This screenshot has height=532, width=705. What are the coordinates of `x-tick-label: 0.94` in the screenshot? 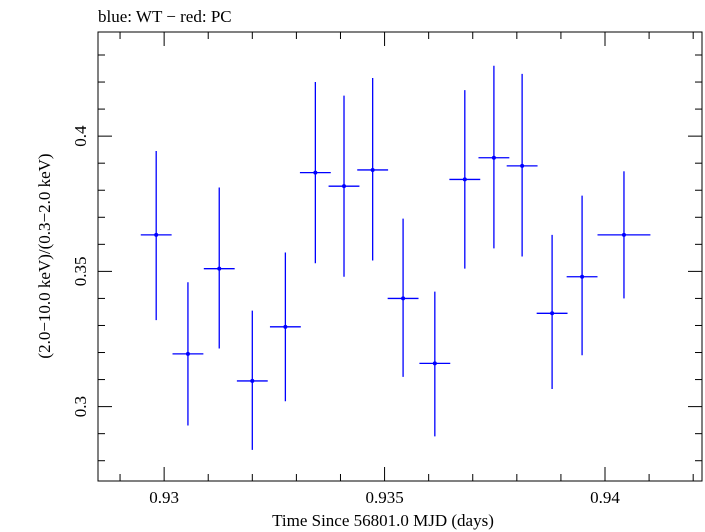 It's located at (605, 497).